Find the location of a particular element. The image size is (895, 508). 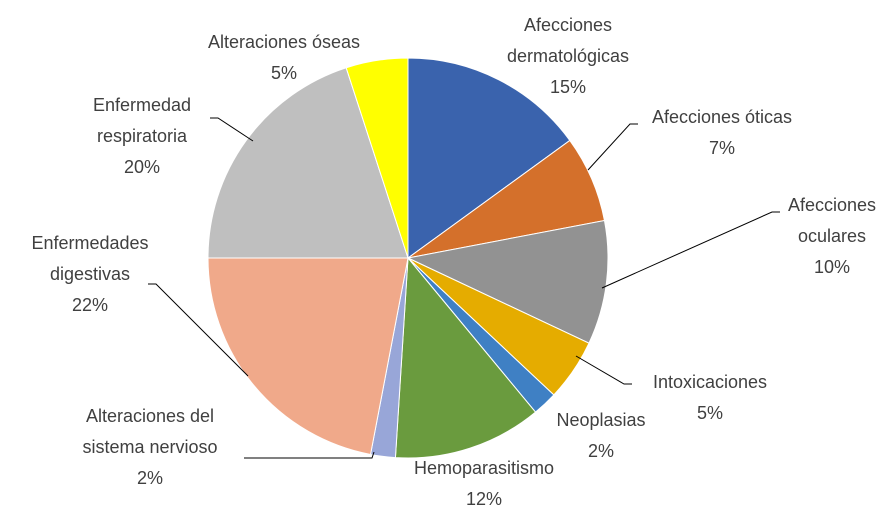

slice-label: Afecciones oculares 10% is located at coordinates (832, 236).